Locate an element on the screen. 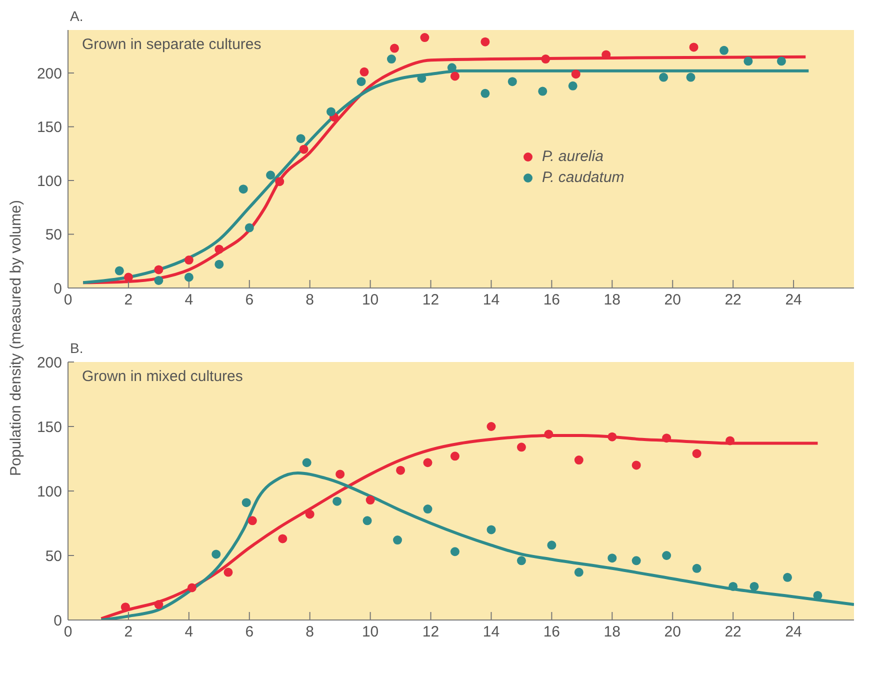 This screenshot has height=677, width=871. y-axis-title: Population density (measured by volume) is located at coordinates (16, 338).